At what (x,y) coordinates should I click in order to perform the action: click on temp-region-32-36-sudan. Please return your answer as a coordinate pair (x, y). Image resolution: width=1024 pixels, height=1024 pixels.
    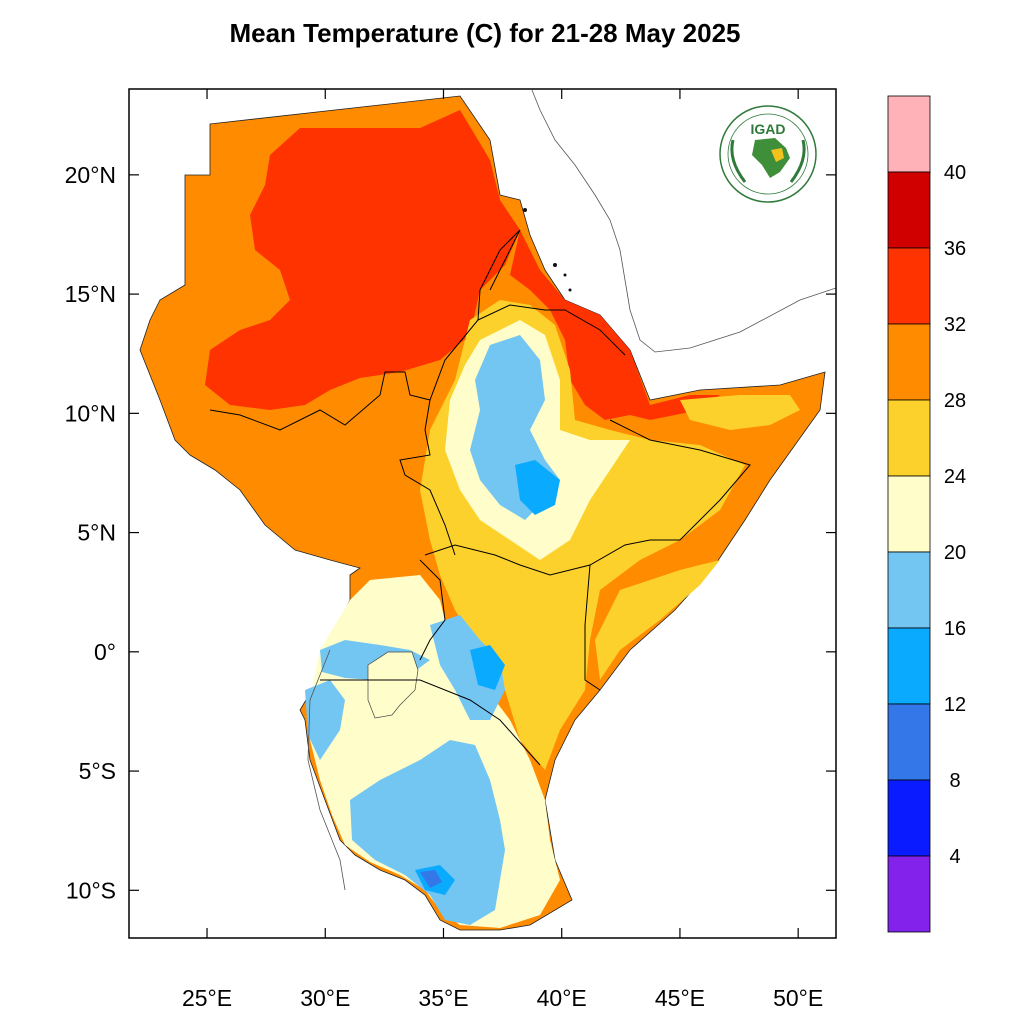
    Looking at the image, I should click on (362, 260).